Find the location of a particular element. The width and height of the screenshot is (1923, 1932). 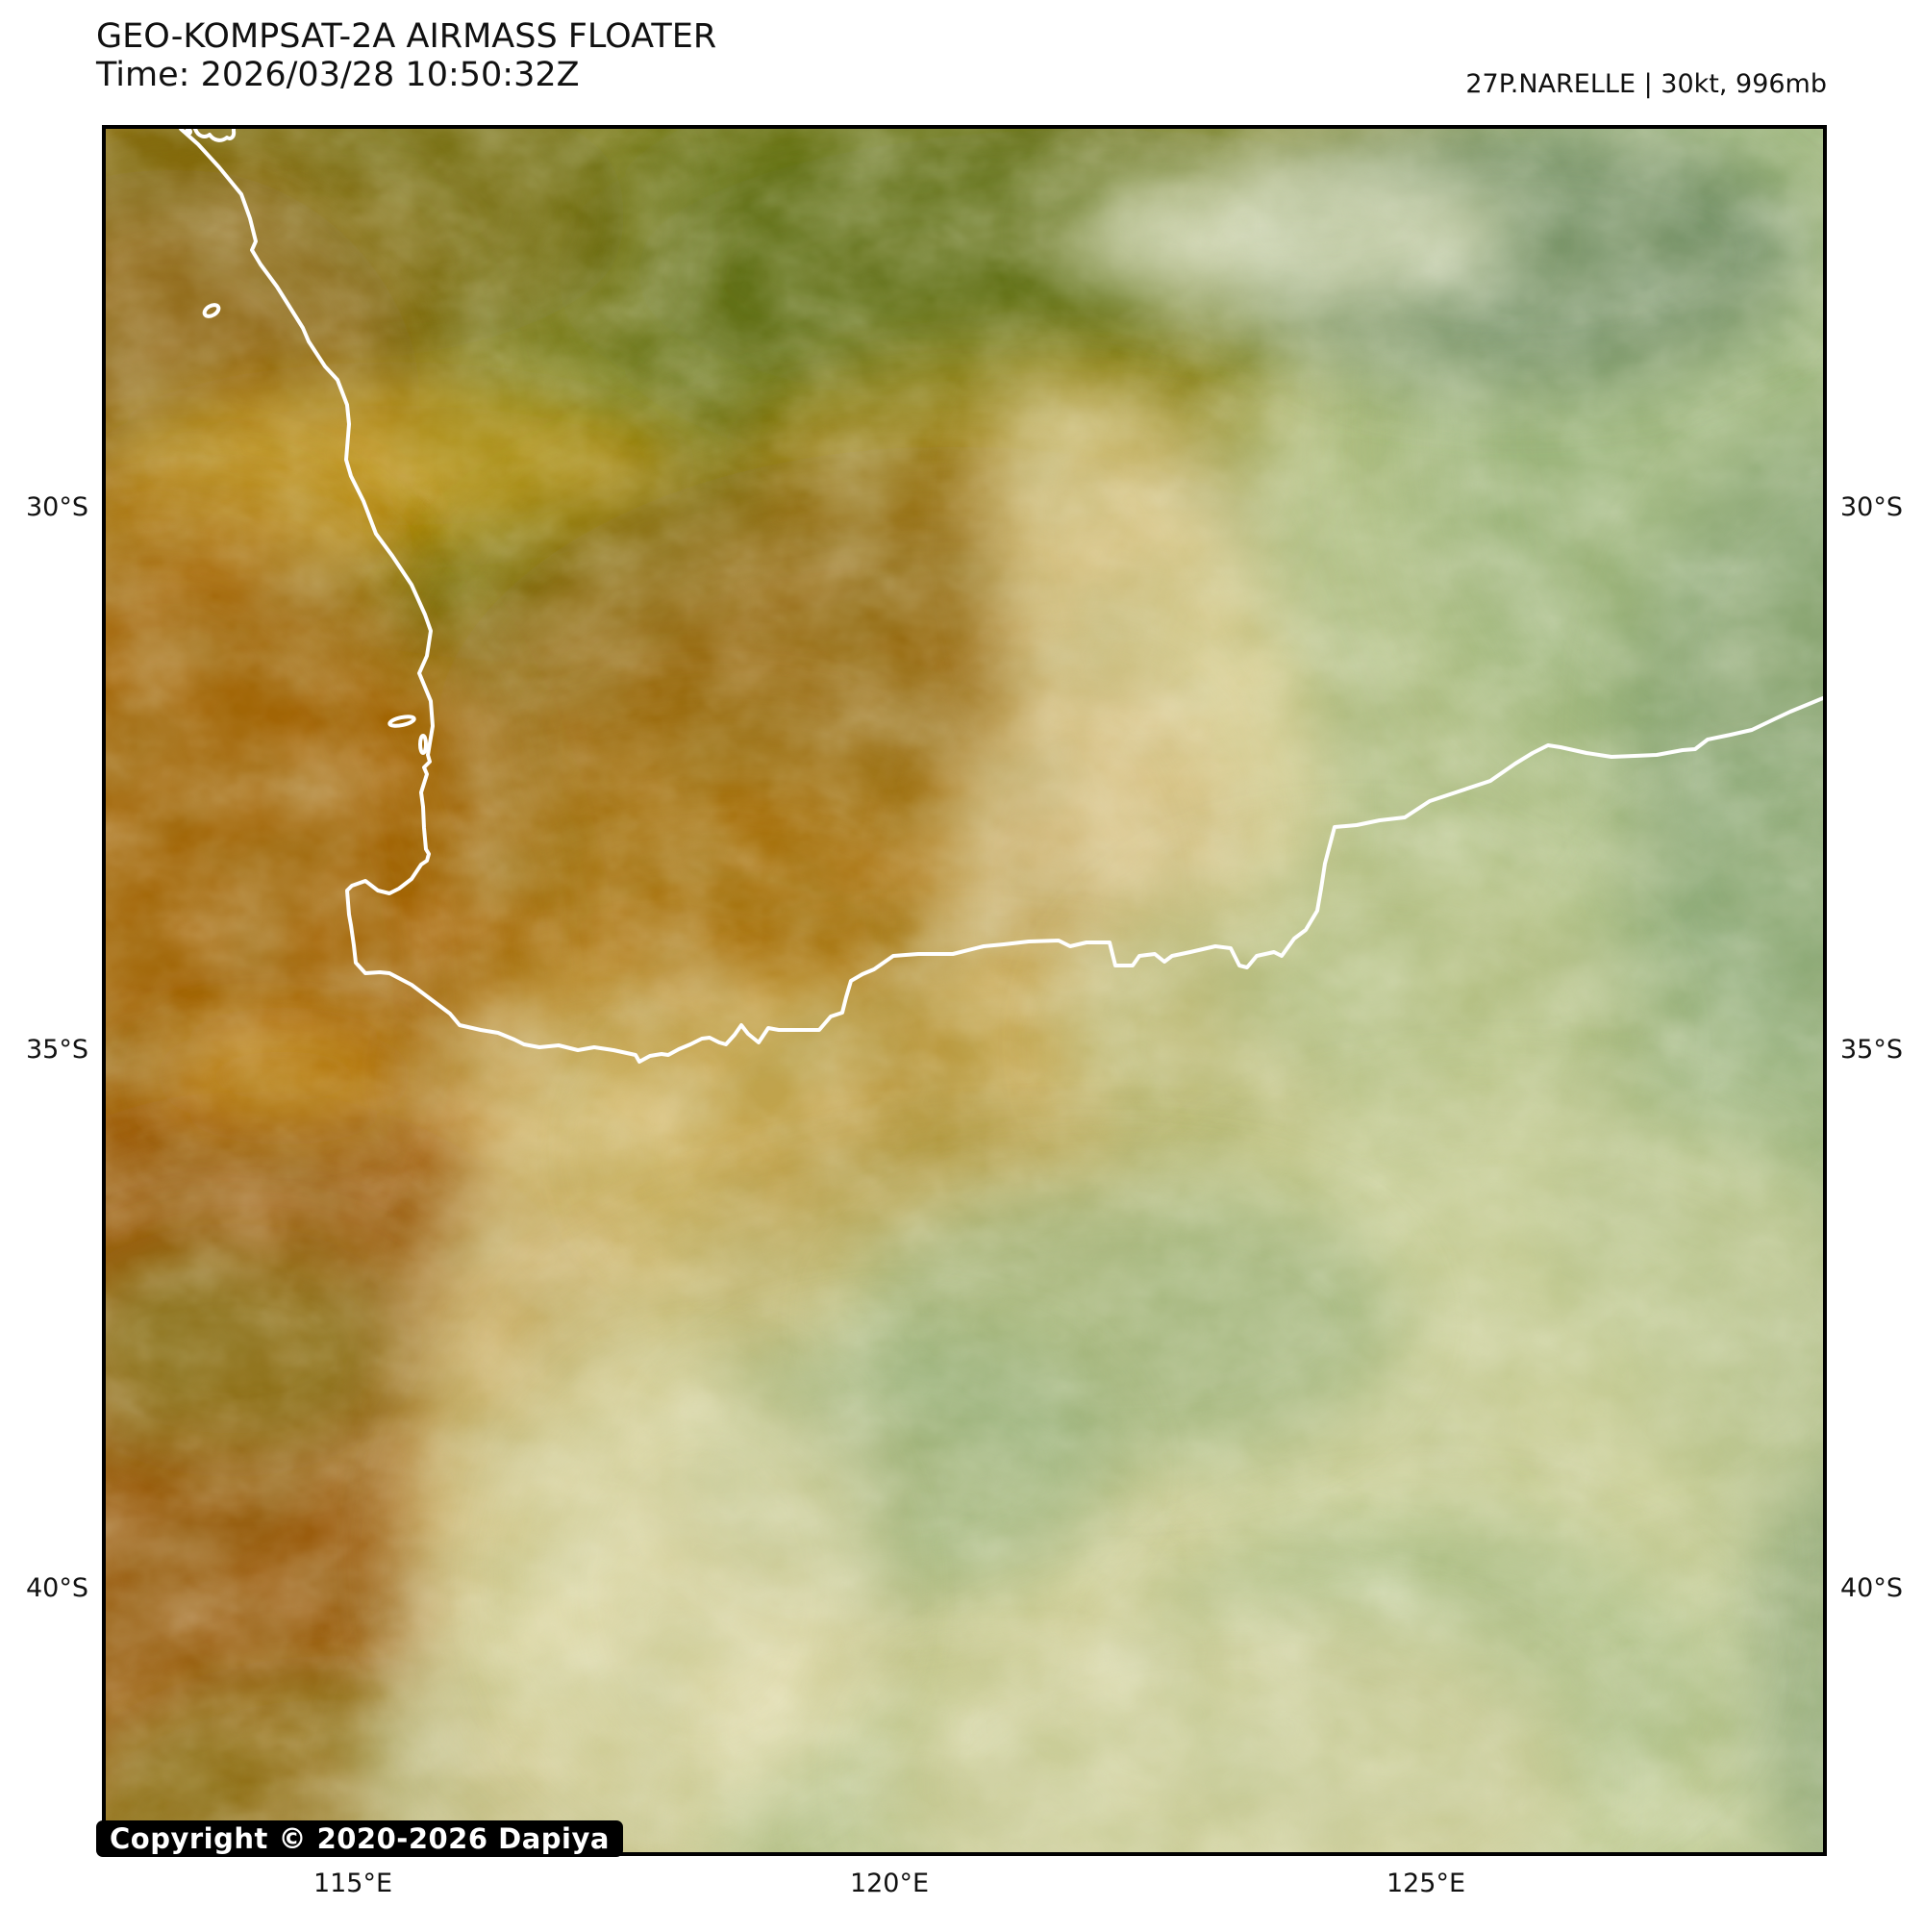

lat-label-right-30s: 30°S is located at coordinates (1871, 507).